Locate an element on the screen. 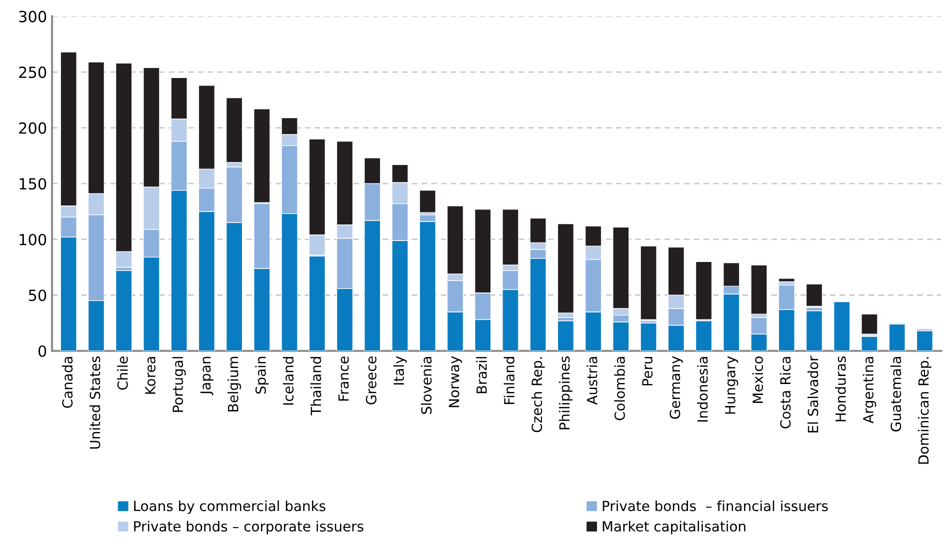  x-tick-label: Italy is located at coordinates (400, 370).